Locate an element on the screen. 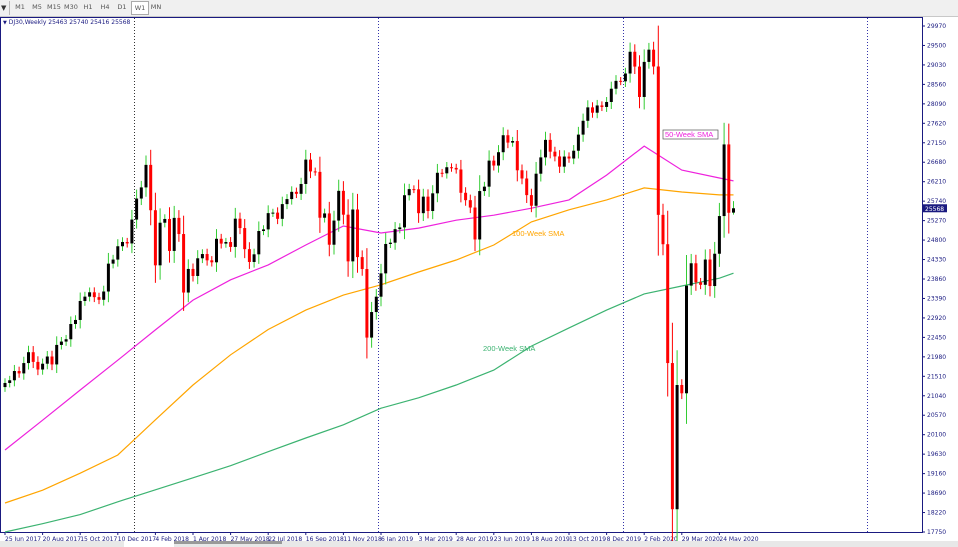 The image size is (958, 547). chart-menu-icon: ▼ is located at coordinates (5, 23).